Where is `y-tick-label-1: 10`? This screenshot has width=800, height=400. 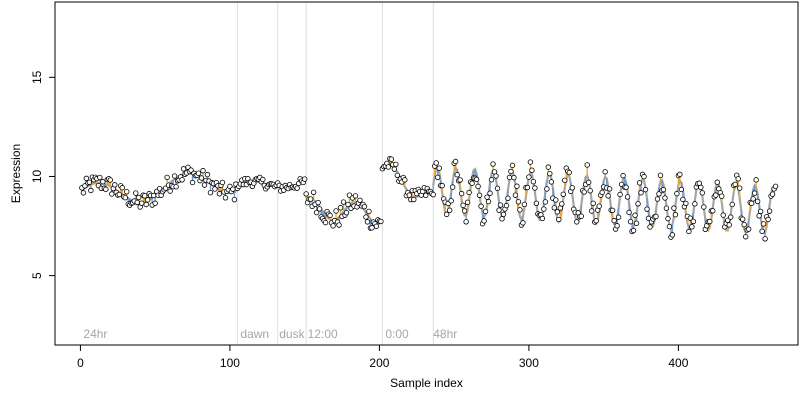 y-tick-label-1: 10 is located at coordinates (37, 176).